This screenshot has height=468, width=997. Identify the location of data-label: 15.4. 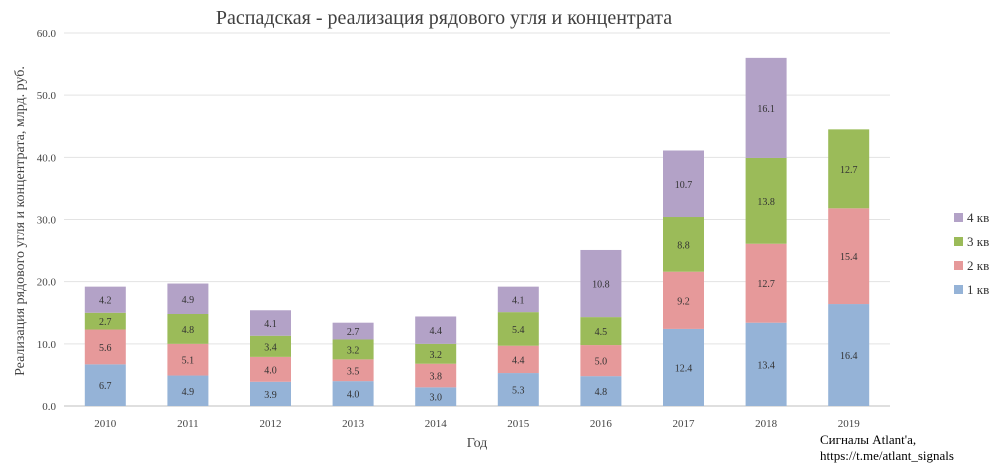
(849, 257).